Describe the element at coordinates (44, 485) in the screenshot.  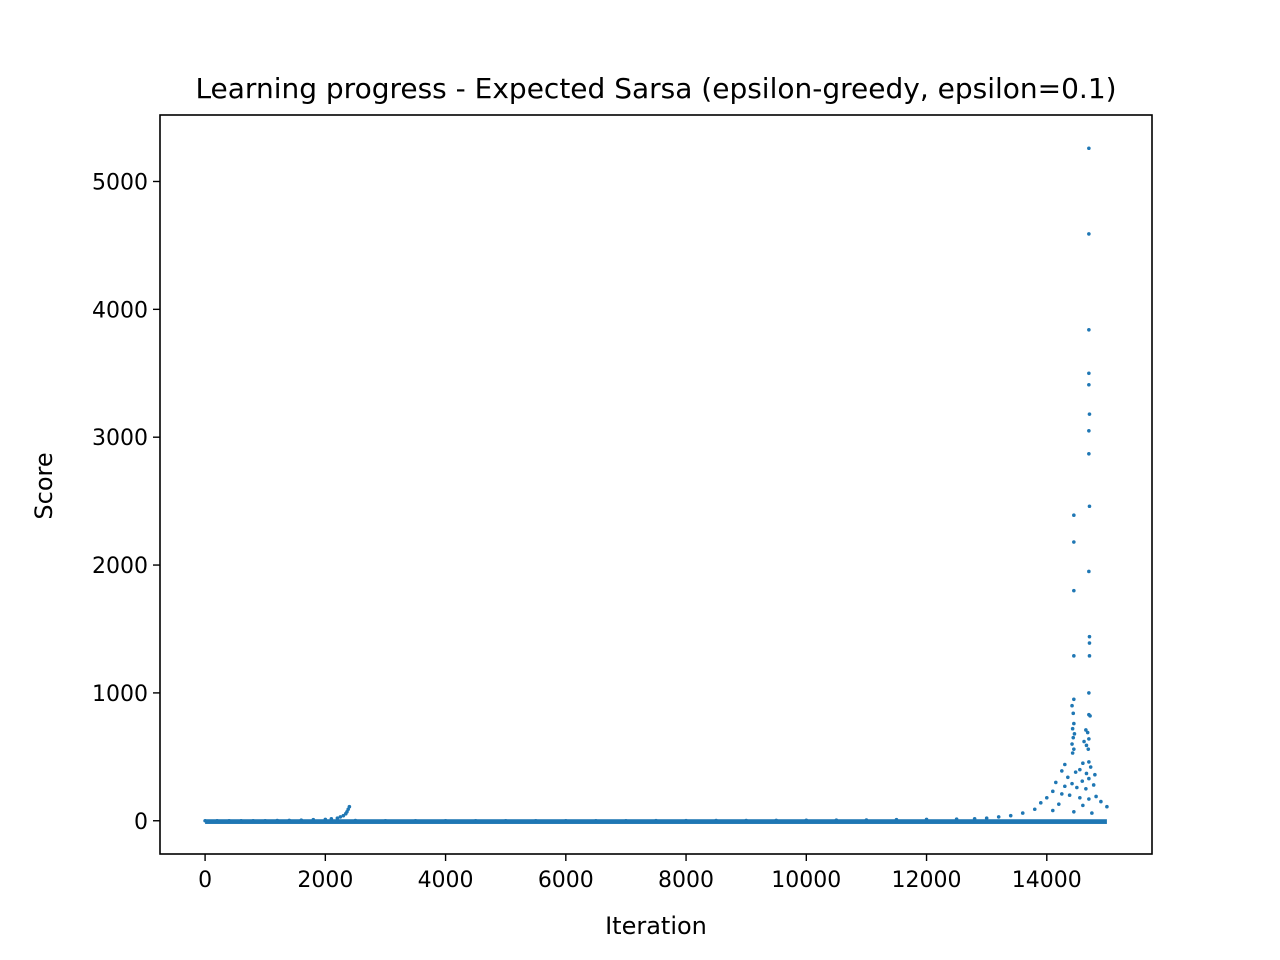
I see `y-axis-label: Score` at that location.